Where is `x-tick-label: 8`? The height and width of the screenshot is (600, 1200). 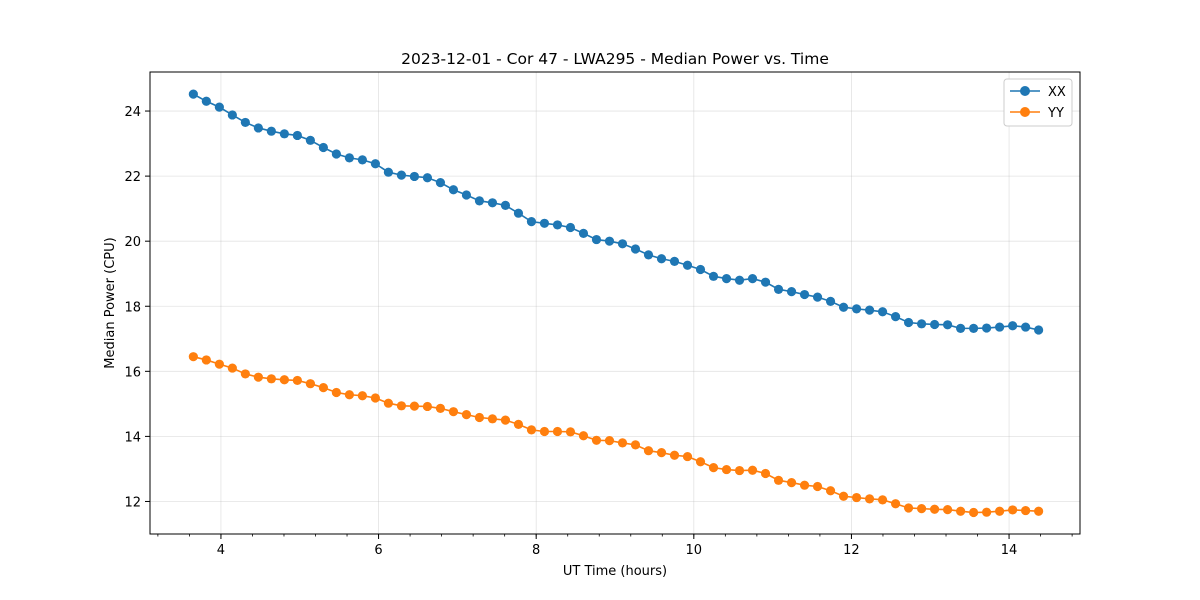 x-tick-label: 8 is located at coordinates (536, 550).